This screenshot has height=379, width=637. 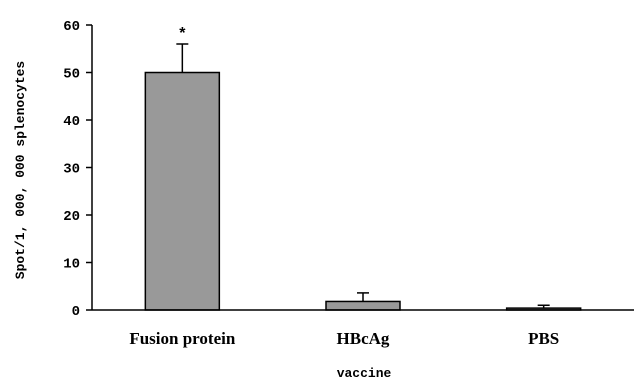 What do you see at coordinates (71, 75) in the screenshot?
I see `y-tick-label: 50` at bounding box center [71, 75].